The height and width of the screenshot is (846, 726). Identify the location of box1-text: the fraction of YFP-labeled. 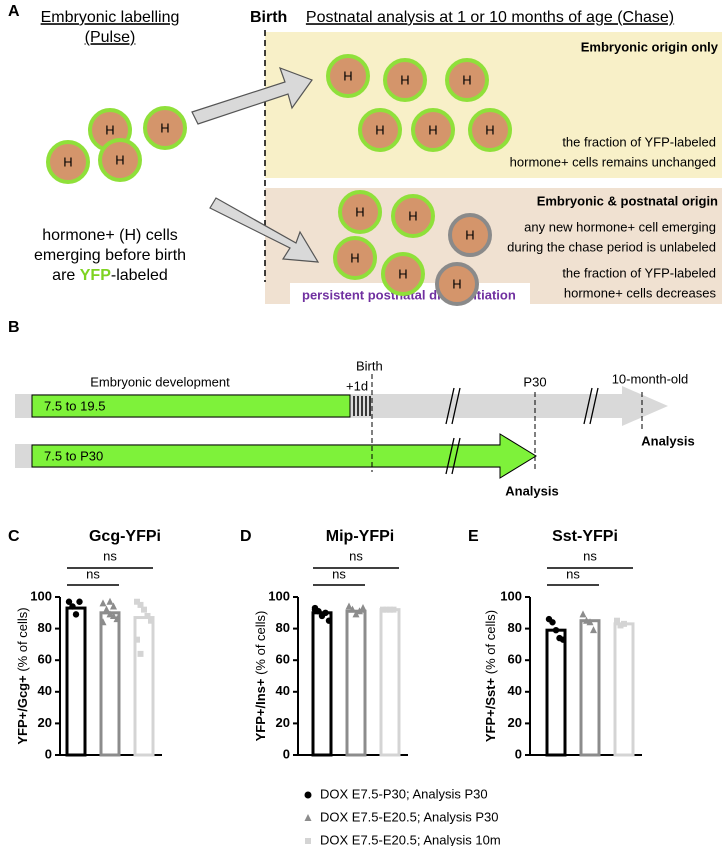
(639, 141).